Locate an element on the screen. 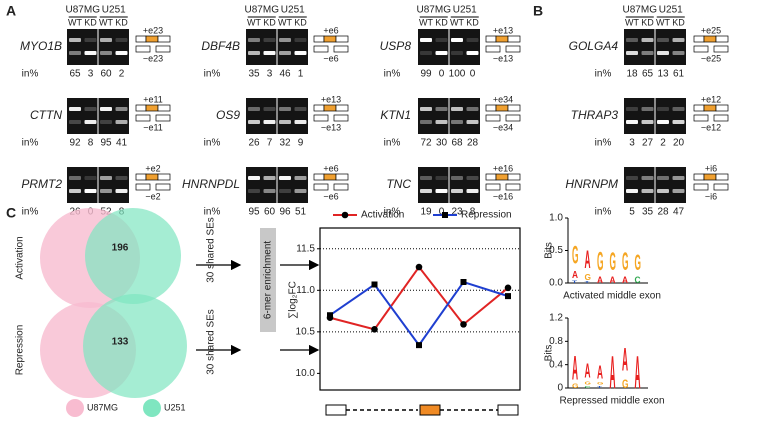 The height and width of the screenshot is (437, 764). inclusion-value: 92 is located at coordinates (75, 143).